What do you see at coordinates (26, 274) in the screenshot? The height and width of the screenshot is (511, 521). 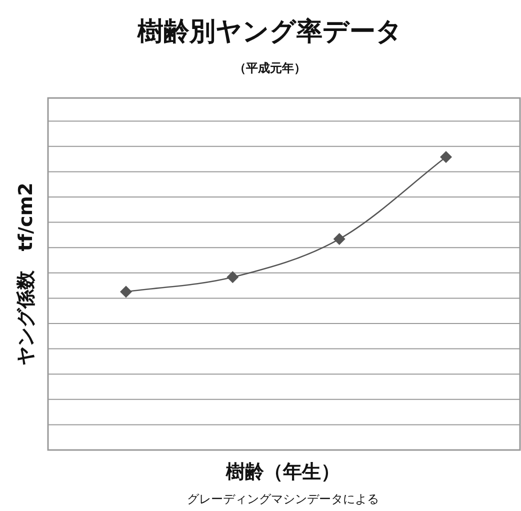 I see `y-axis-title: ヤング係数 tf/cm2` at bounding box center [26, 274].